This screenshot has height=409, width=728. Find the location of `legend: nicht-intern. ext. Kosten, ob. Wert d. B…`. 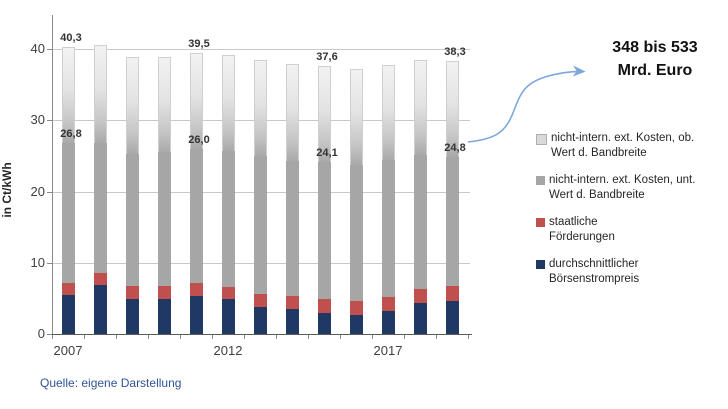

legend: nicht-intern. ext. Kosten, ob. Wert d. B… is located at coordinates (628, 215).